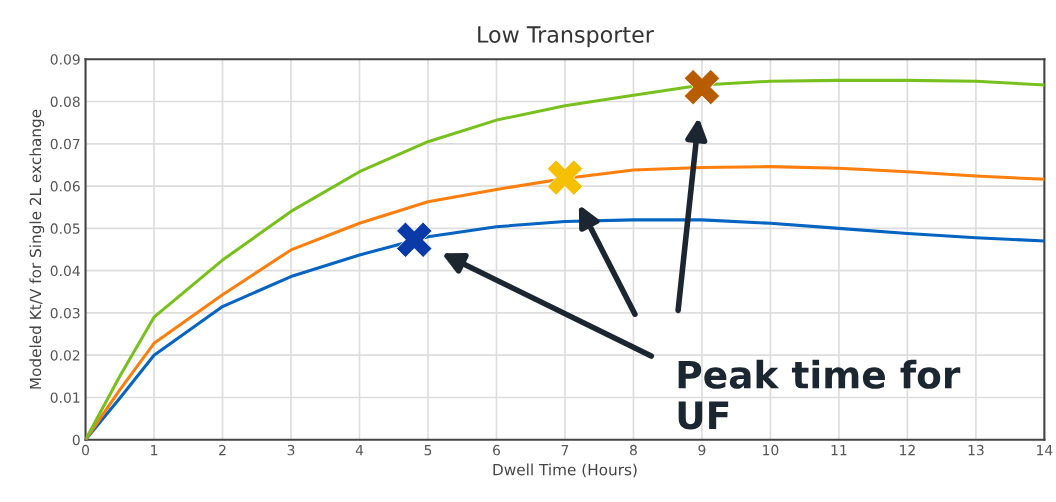  Describe the element at coordinates (65, 186) in the screenshot. I see `y-tick-label: 0.06` at that location.